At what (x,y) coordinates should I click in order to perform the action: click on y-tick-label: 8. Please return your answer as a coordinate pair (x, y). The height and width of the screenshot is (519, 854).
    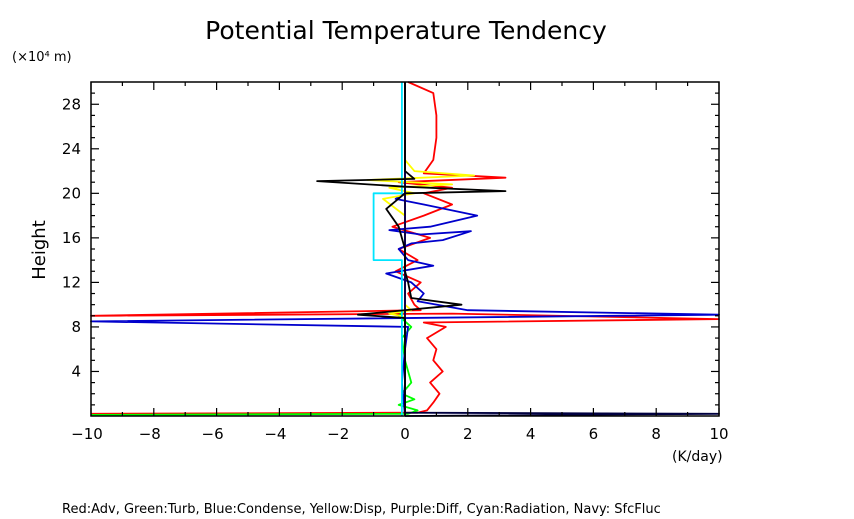
    Looking at the image, I should click on (76, 327).